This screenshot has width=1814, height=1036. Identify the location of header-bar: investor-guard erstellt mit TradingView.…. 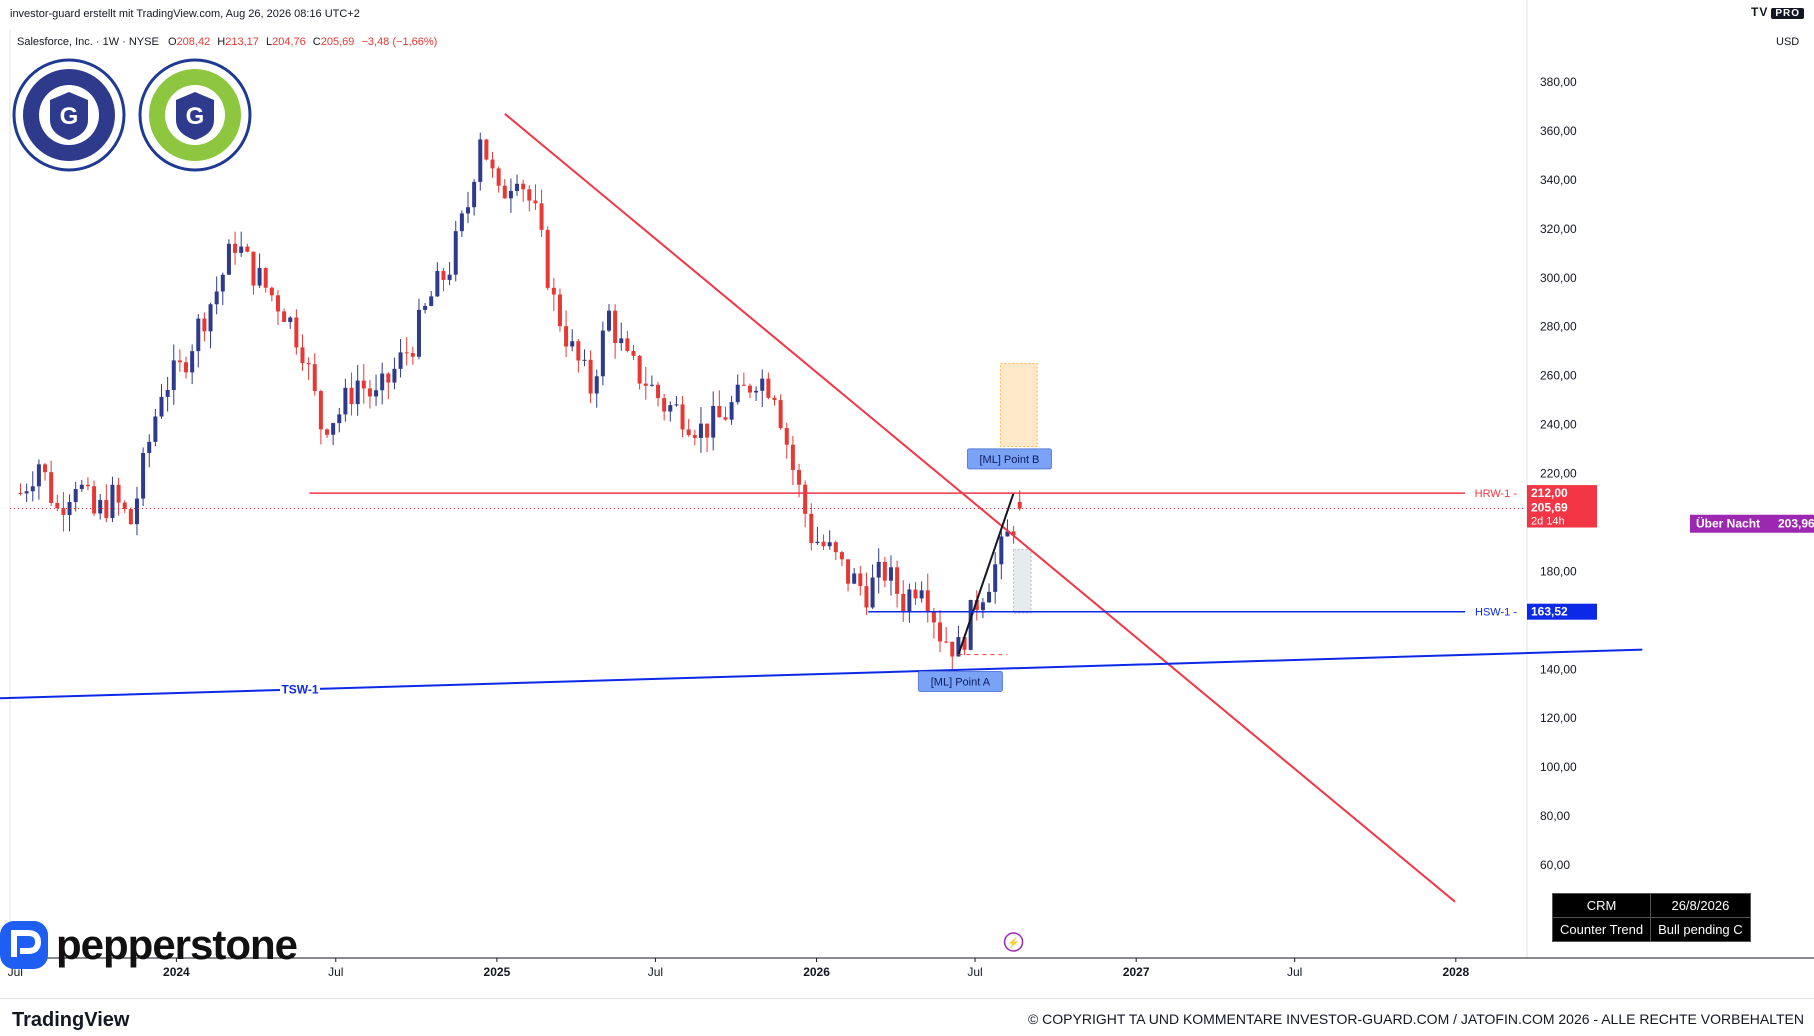
(907, 14).